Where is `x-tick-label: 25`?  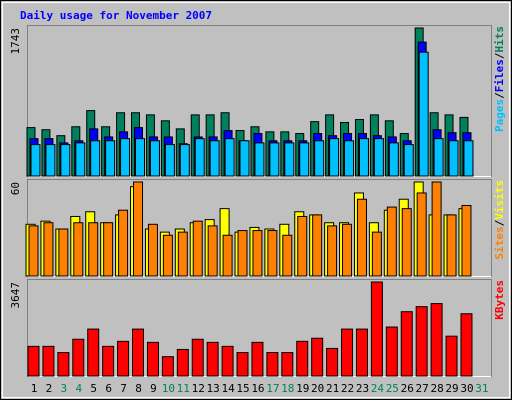
x-tick-label: 25 is located at coordinates (392, 388).